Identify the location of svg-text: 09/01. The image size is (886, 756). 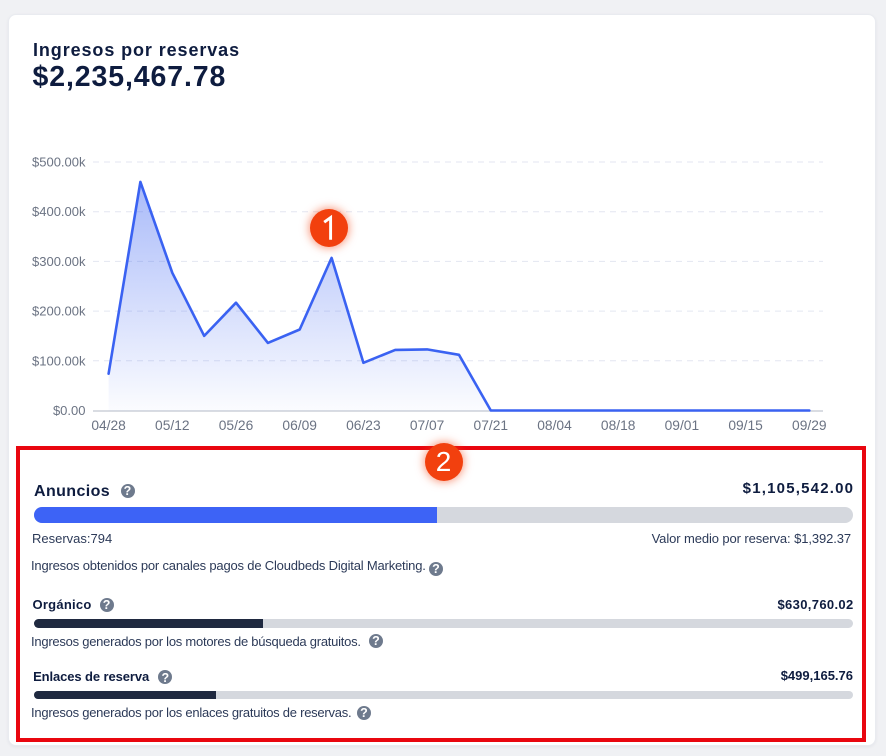
(682, 425).